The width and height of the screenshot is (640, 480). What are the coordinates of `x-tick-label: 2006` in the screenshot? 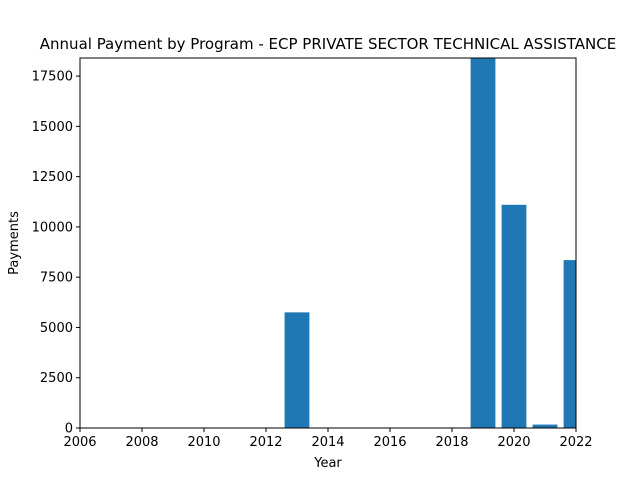 It's located at (79, 442).